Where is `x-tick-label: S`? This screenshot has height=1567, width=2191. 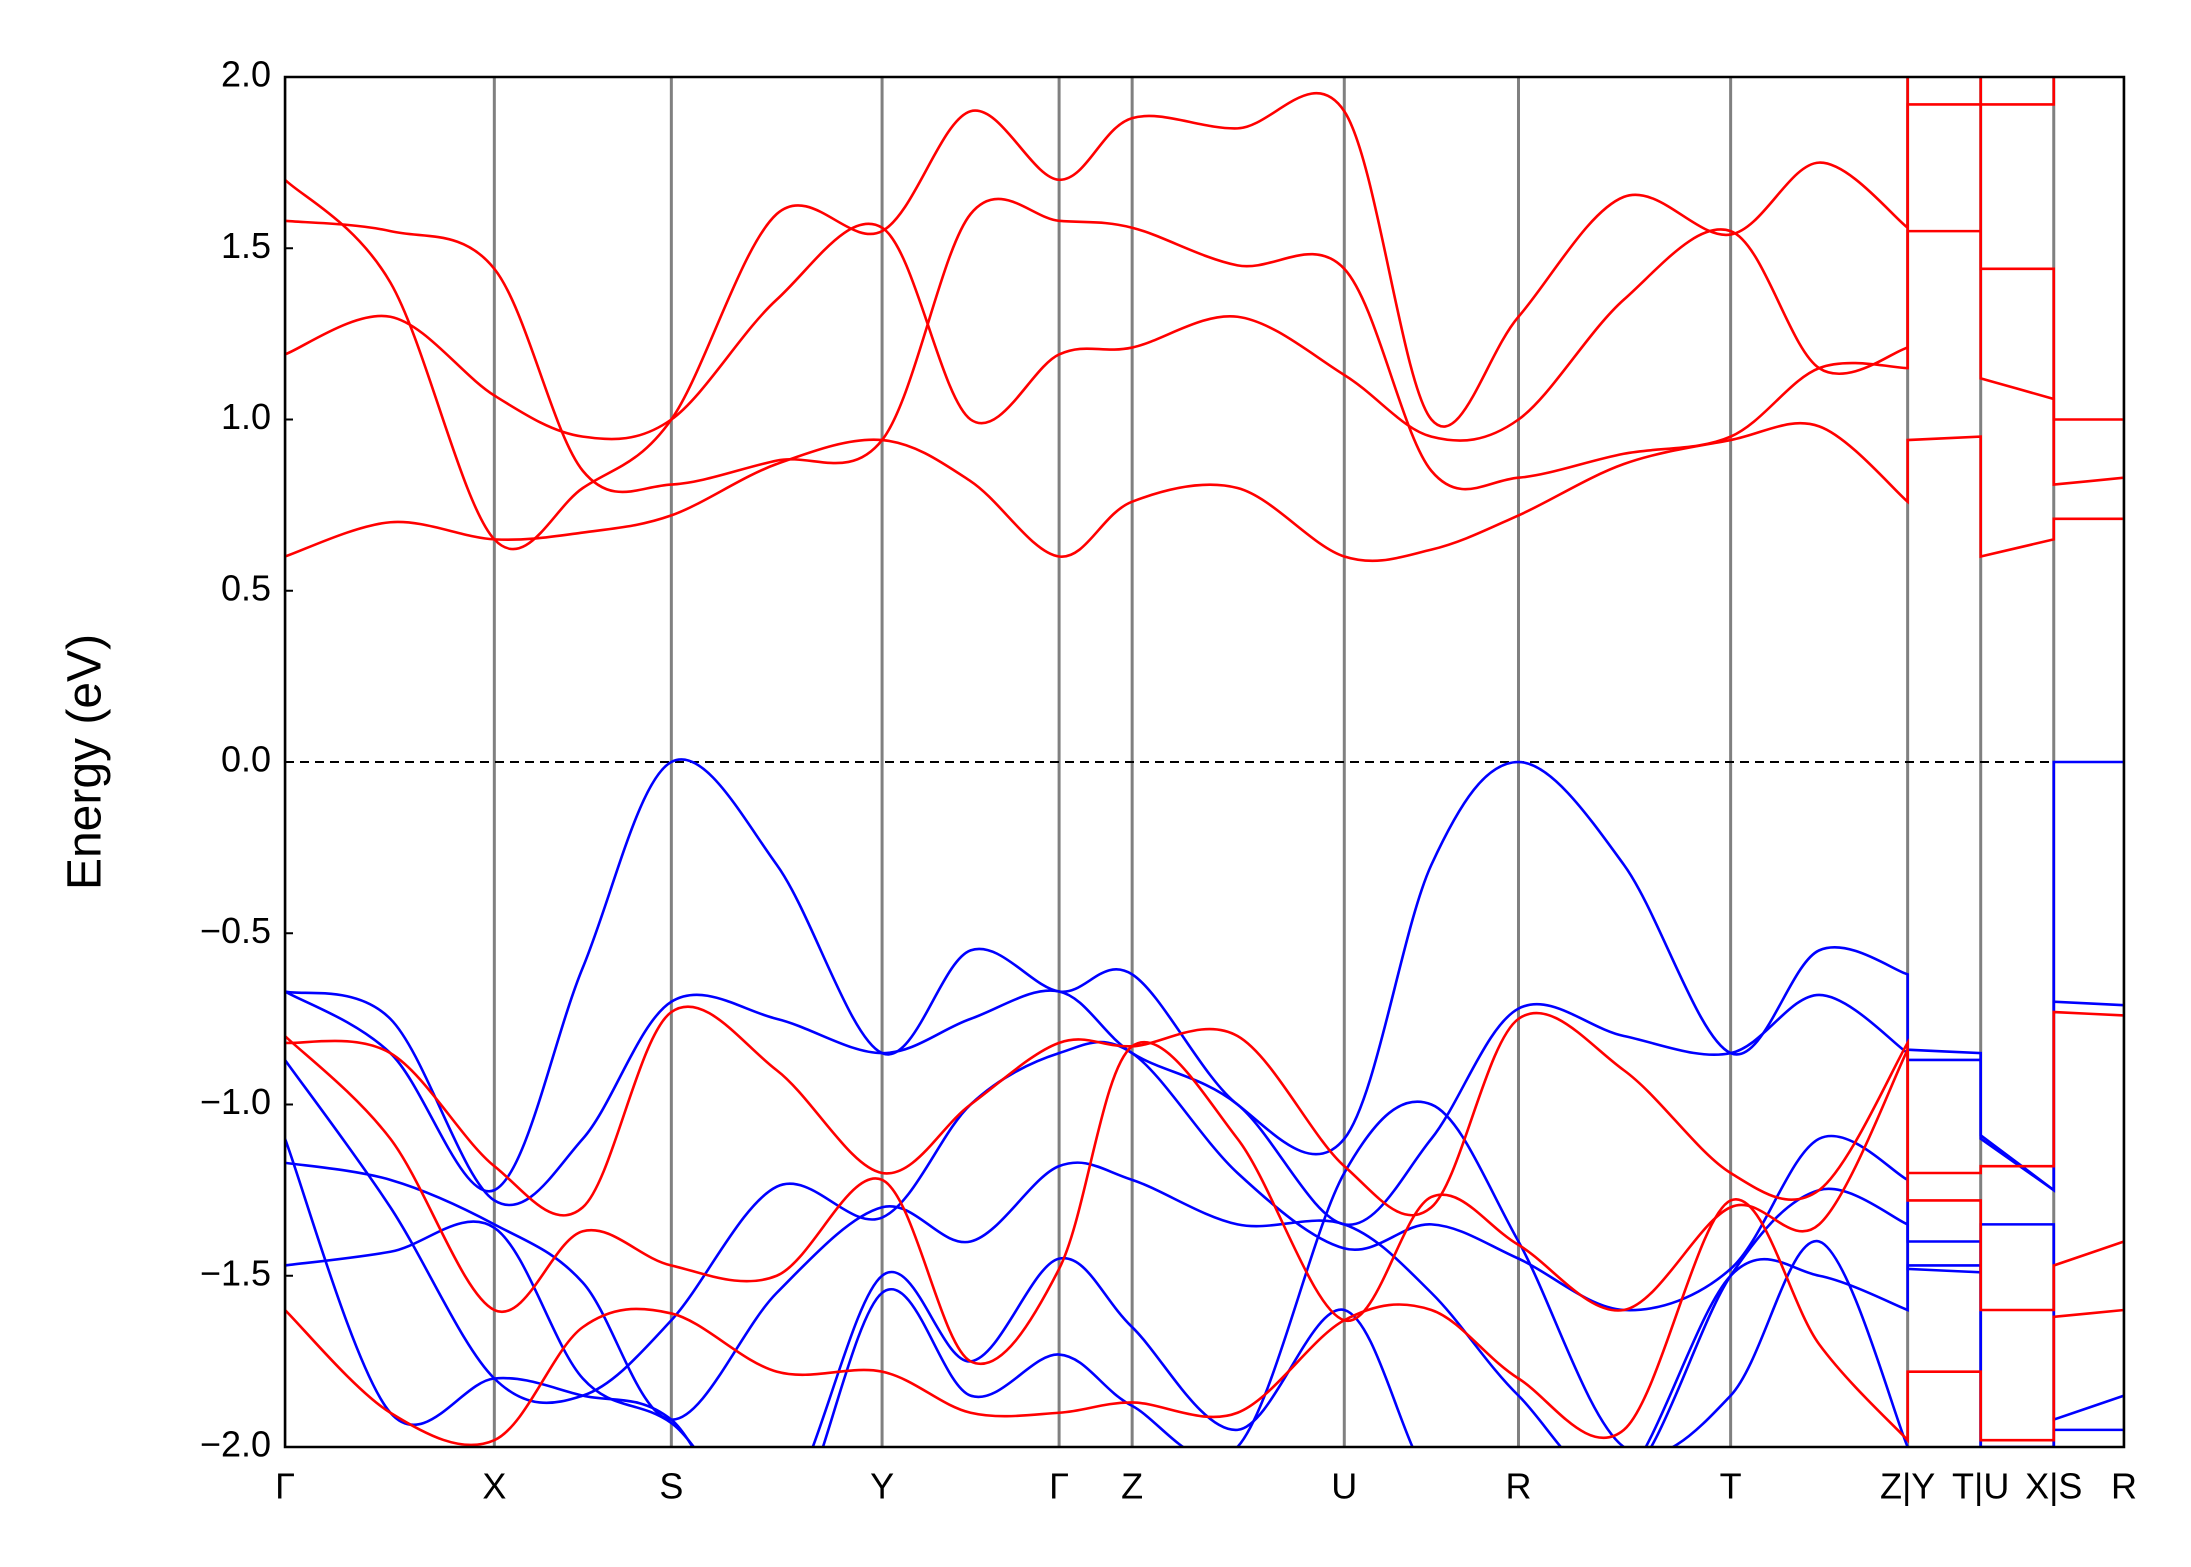 x-tick-label: S is located at coordinates (671, 1486).